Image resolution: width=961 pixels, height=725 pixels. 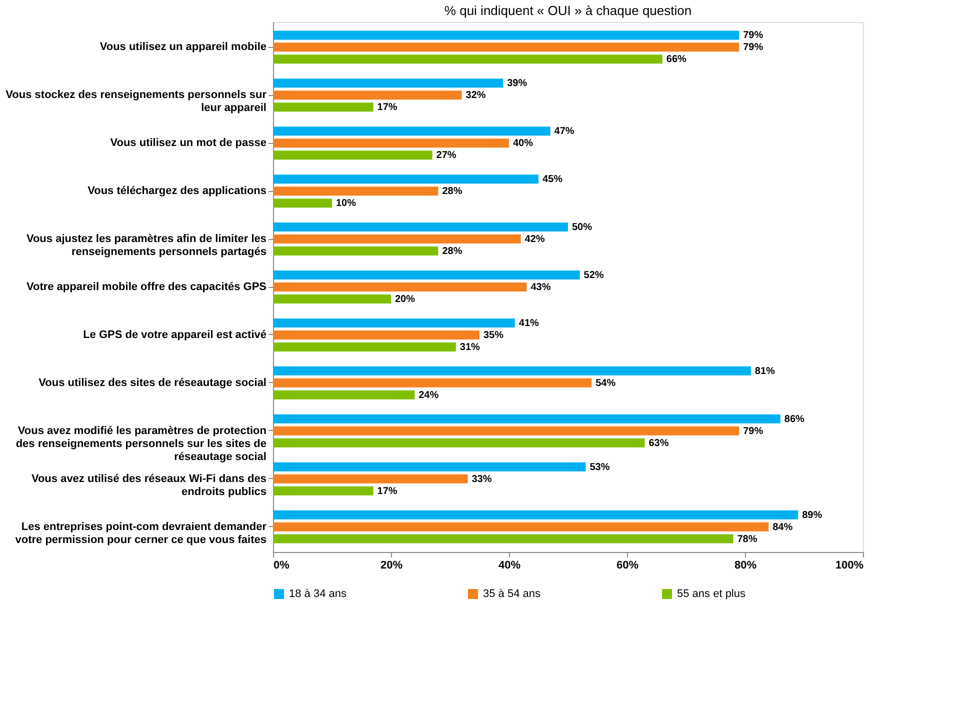 What do you see at coordinates (183, 47) in the screenshot?
I see `y-tick-label: Vous utilisez un appareil mobile` at bounding box center [183, 47].